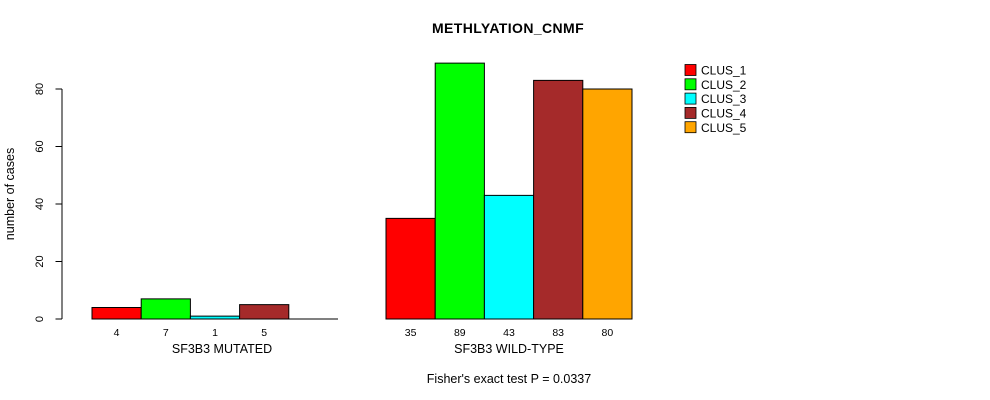  Describe the element at coordinates (215, 333) in the screenshot. I see `bar-value-label: 1` at that location.